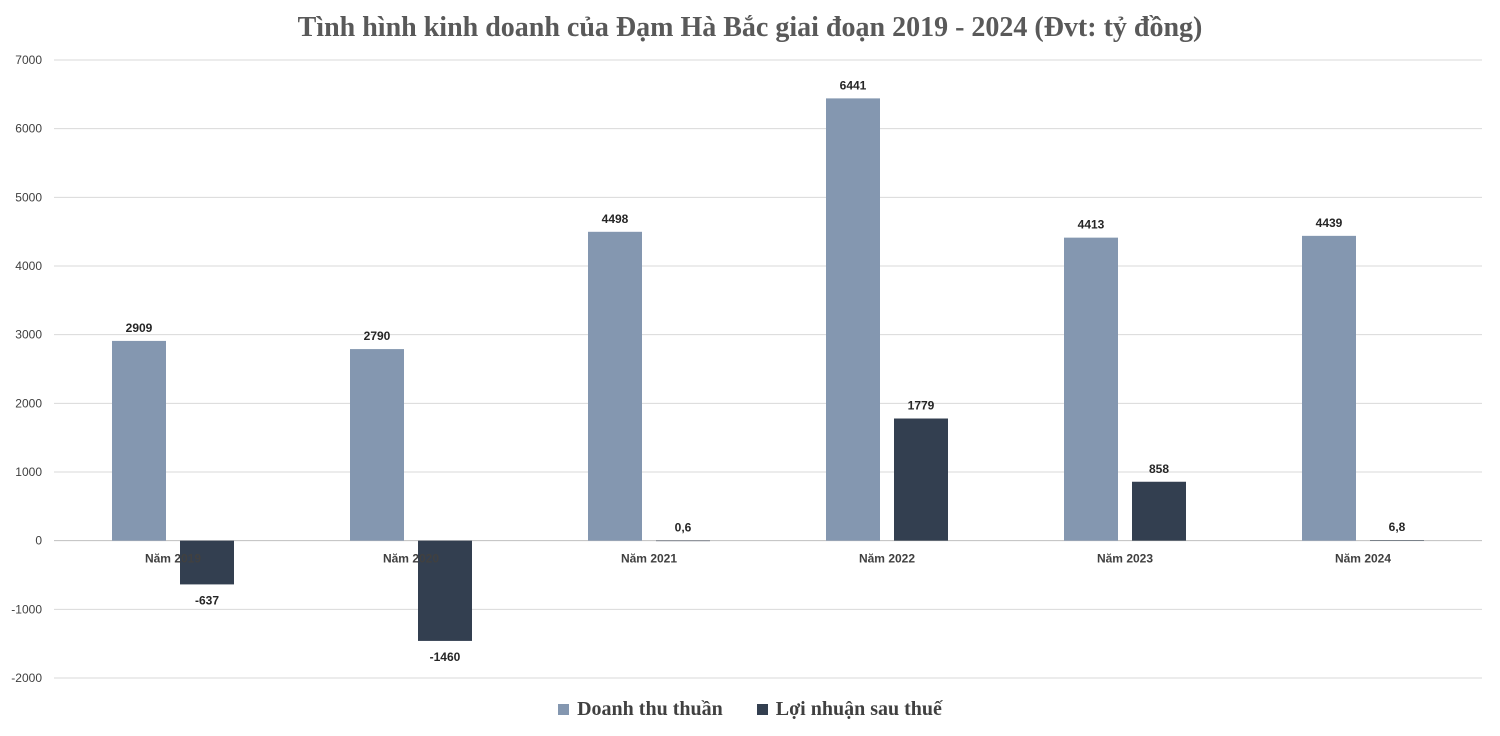 This screenshot has width=1500, height=736. What do you see at coordinates (28, 266) in the screenshot?
I see `y-tick-label: 4000` at bounding box center [28, 266].